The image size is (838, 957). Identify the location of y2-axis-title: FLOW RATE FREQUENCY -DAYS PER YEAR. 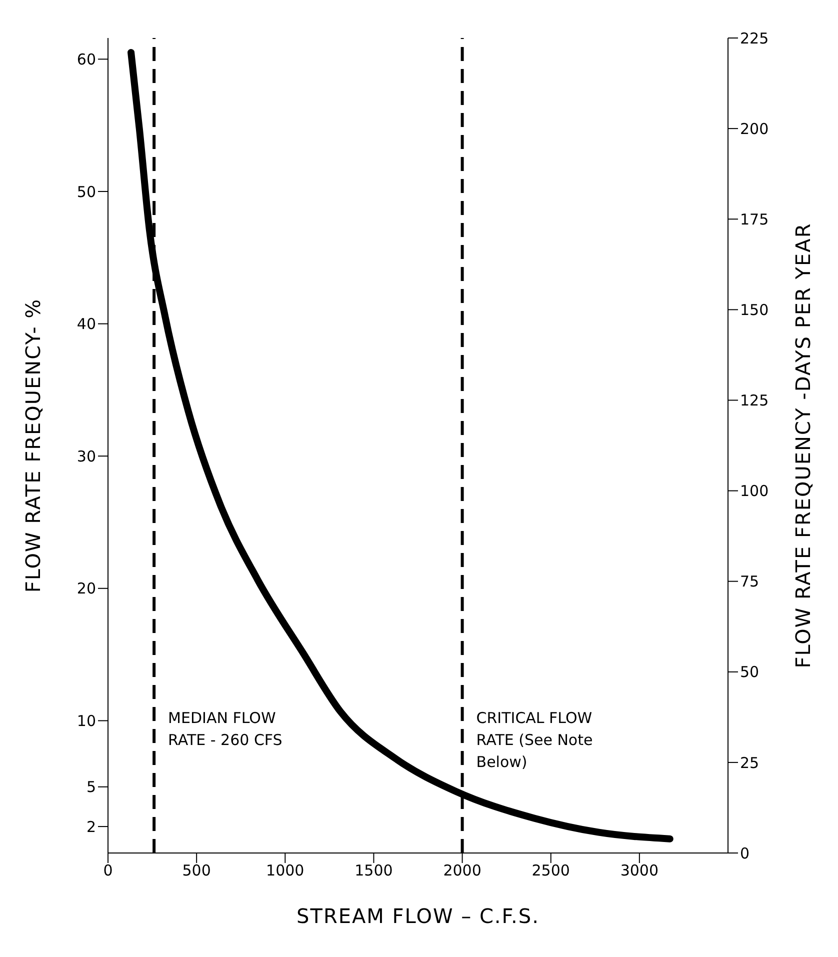
(803, 445).